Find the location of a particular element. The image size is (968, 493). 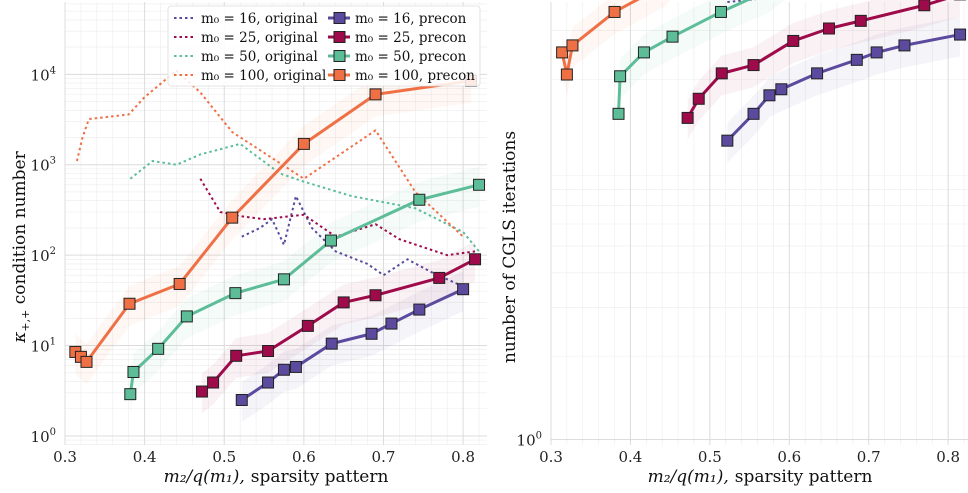

legend-entry: m₀ = 25, original is located at coordinates (246, 38).